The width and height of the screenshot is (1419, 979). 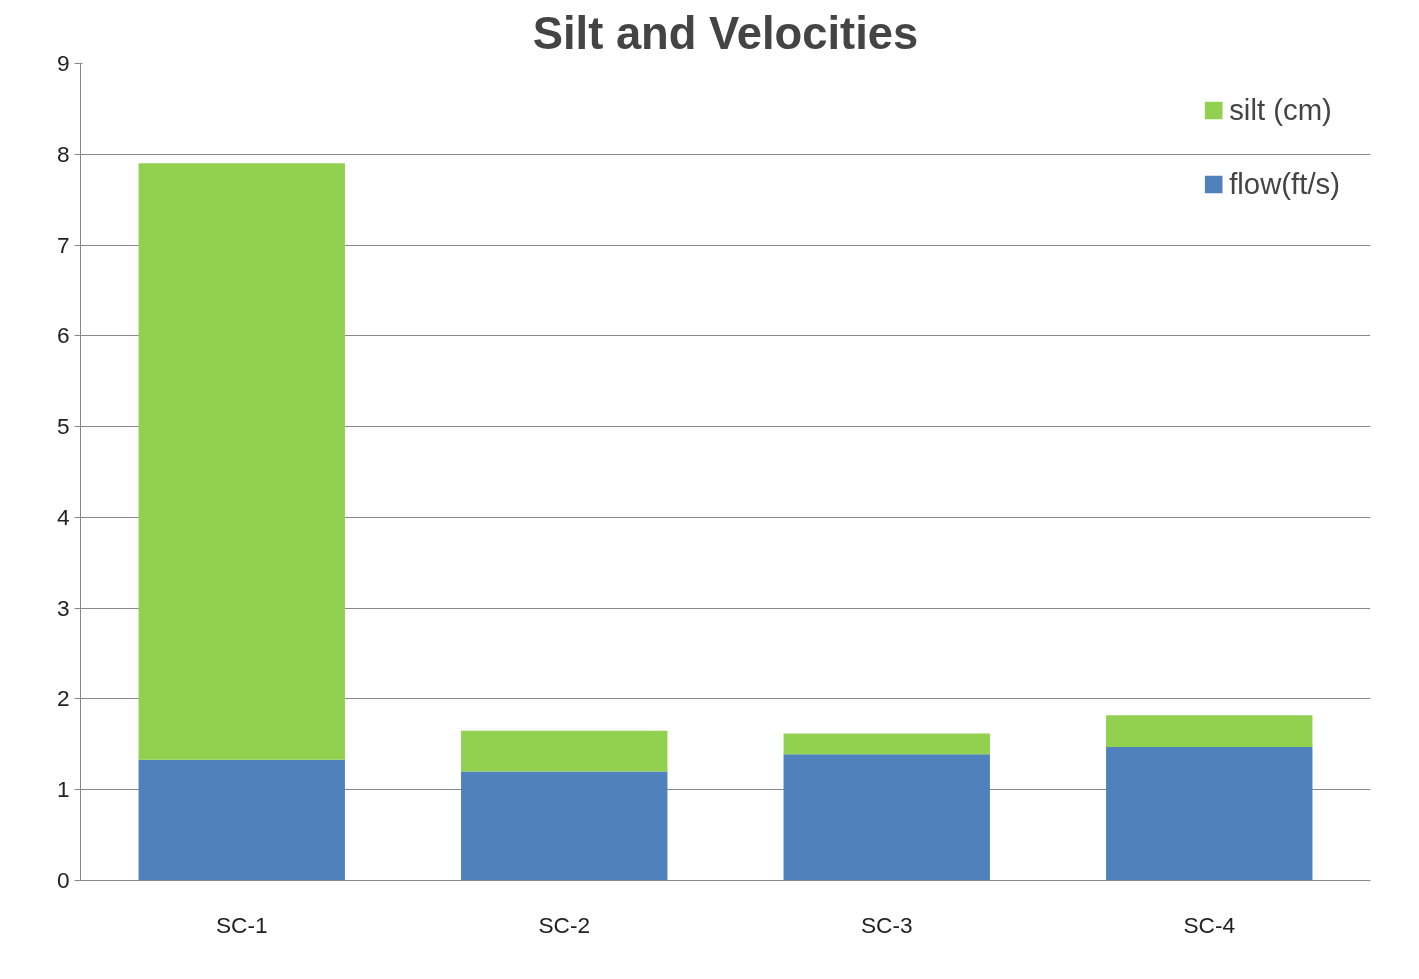 What do you see at coordinates (63, 880) in the screenshot?
I see `y-tick-label: 0` at bounding box center [63, 880].